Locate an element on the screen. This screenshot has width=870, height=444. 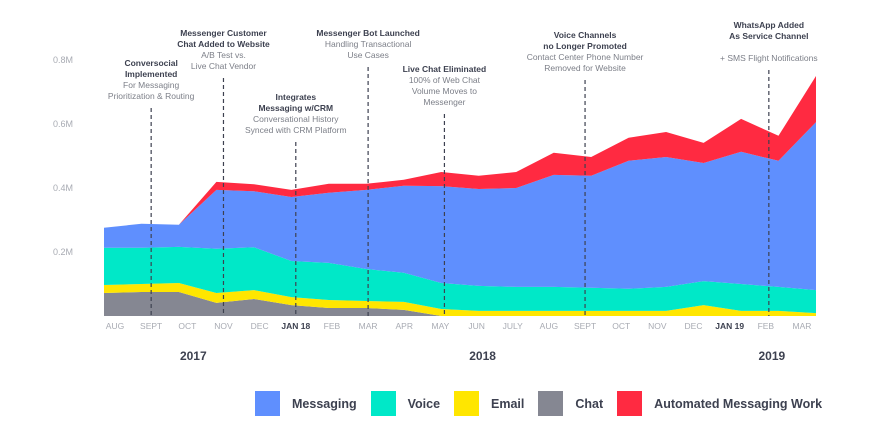
year-label: 2018 is located at coordinates (482, 356).